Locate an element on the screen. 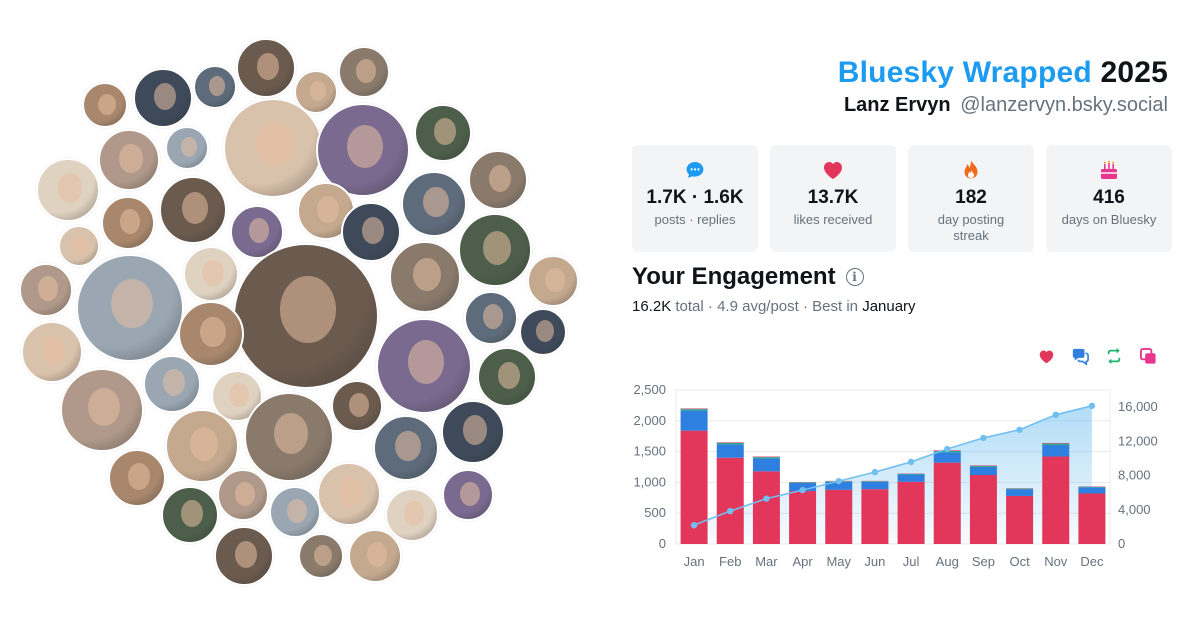  x-tick-label: Dec is located at coordinates (1092, 561).